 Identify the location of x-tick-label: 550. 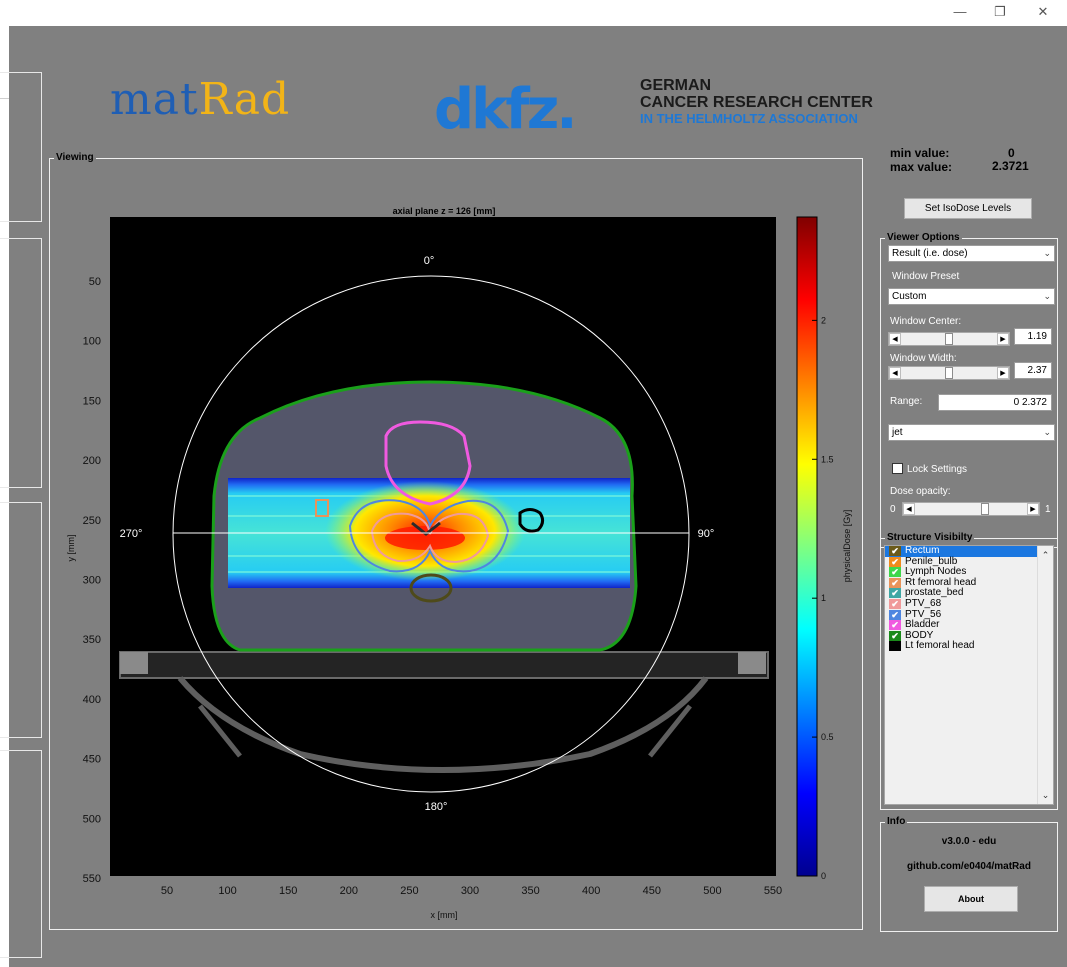
(773, 891).